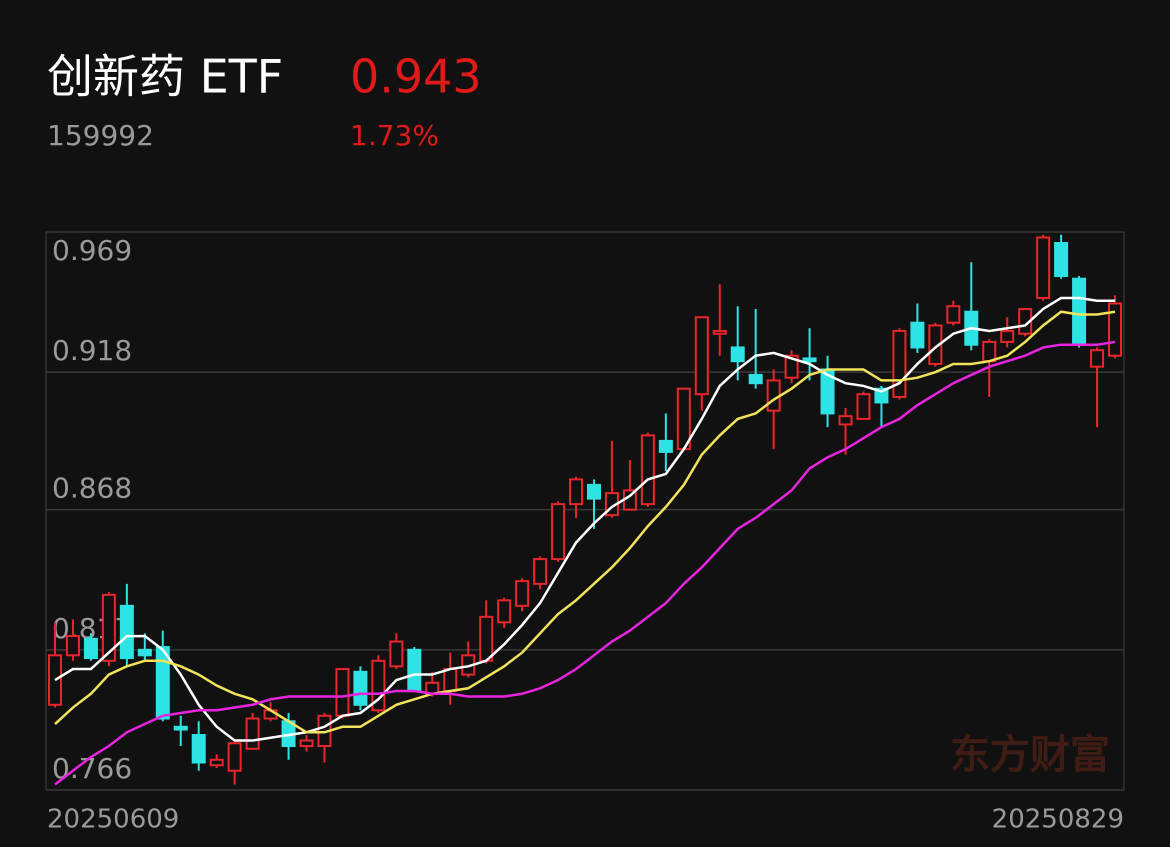 The image size is (1170, 847). Describe the element at coordinates (92, 350) in the screenshot. I see `y-tick-label: 0.918` at that location.